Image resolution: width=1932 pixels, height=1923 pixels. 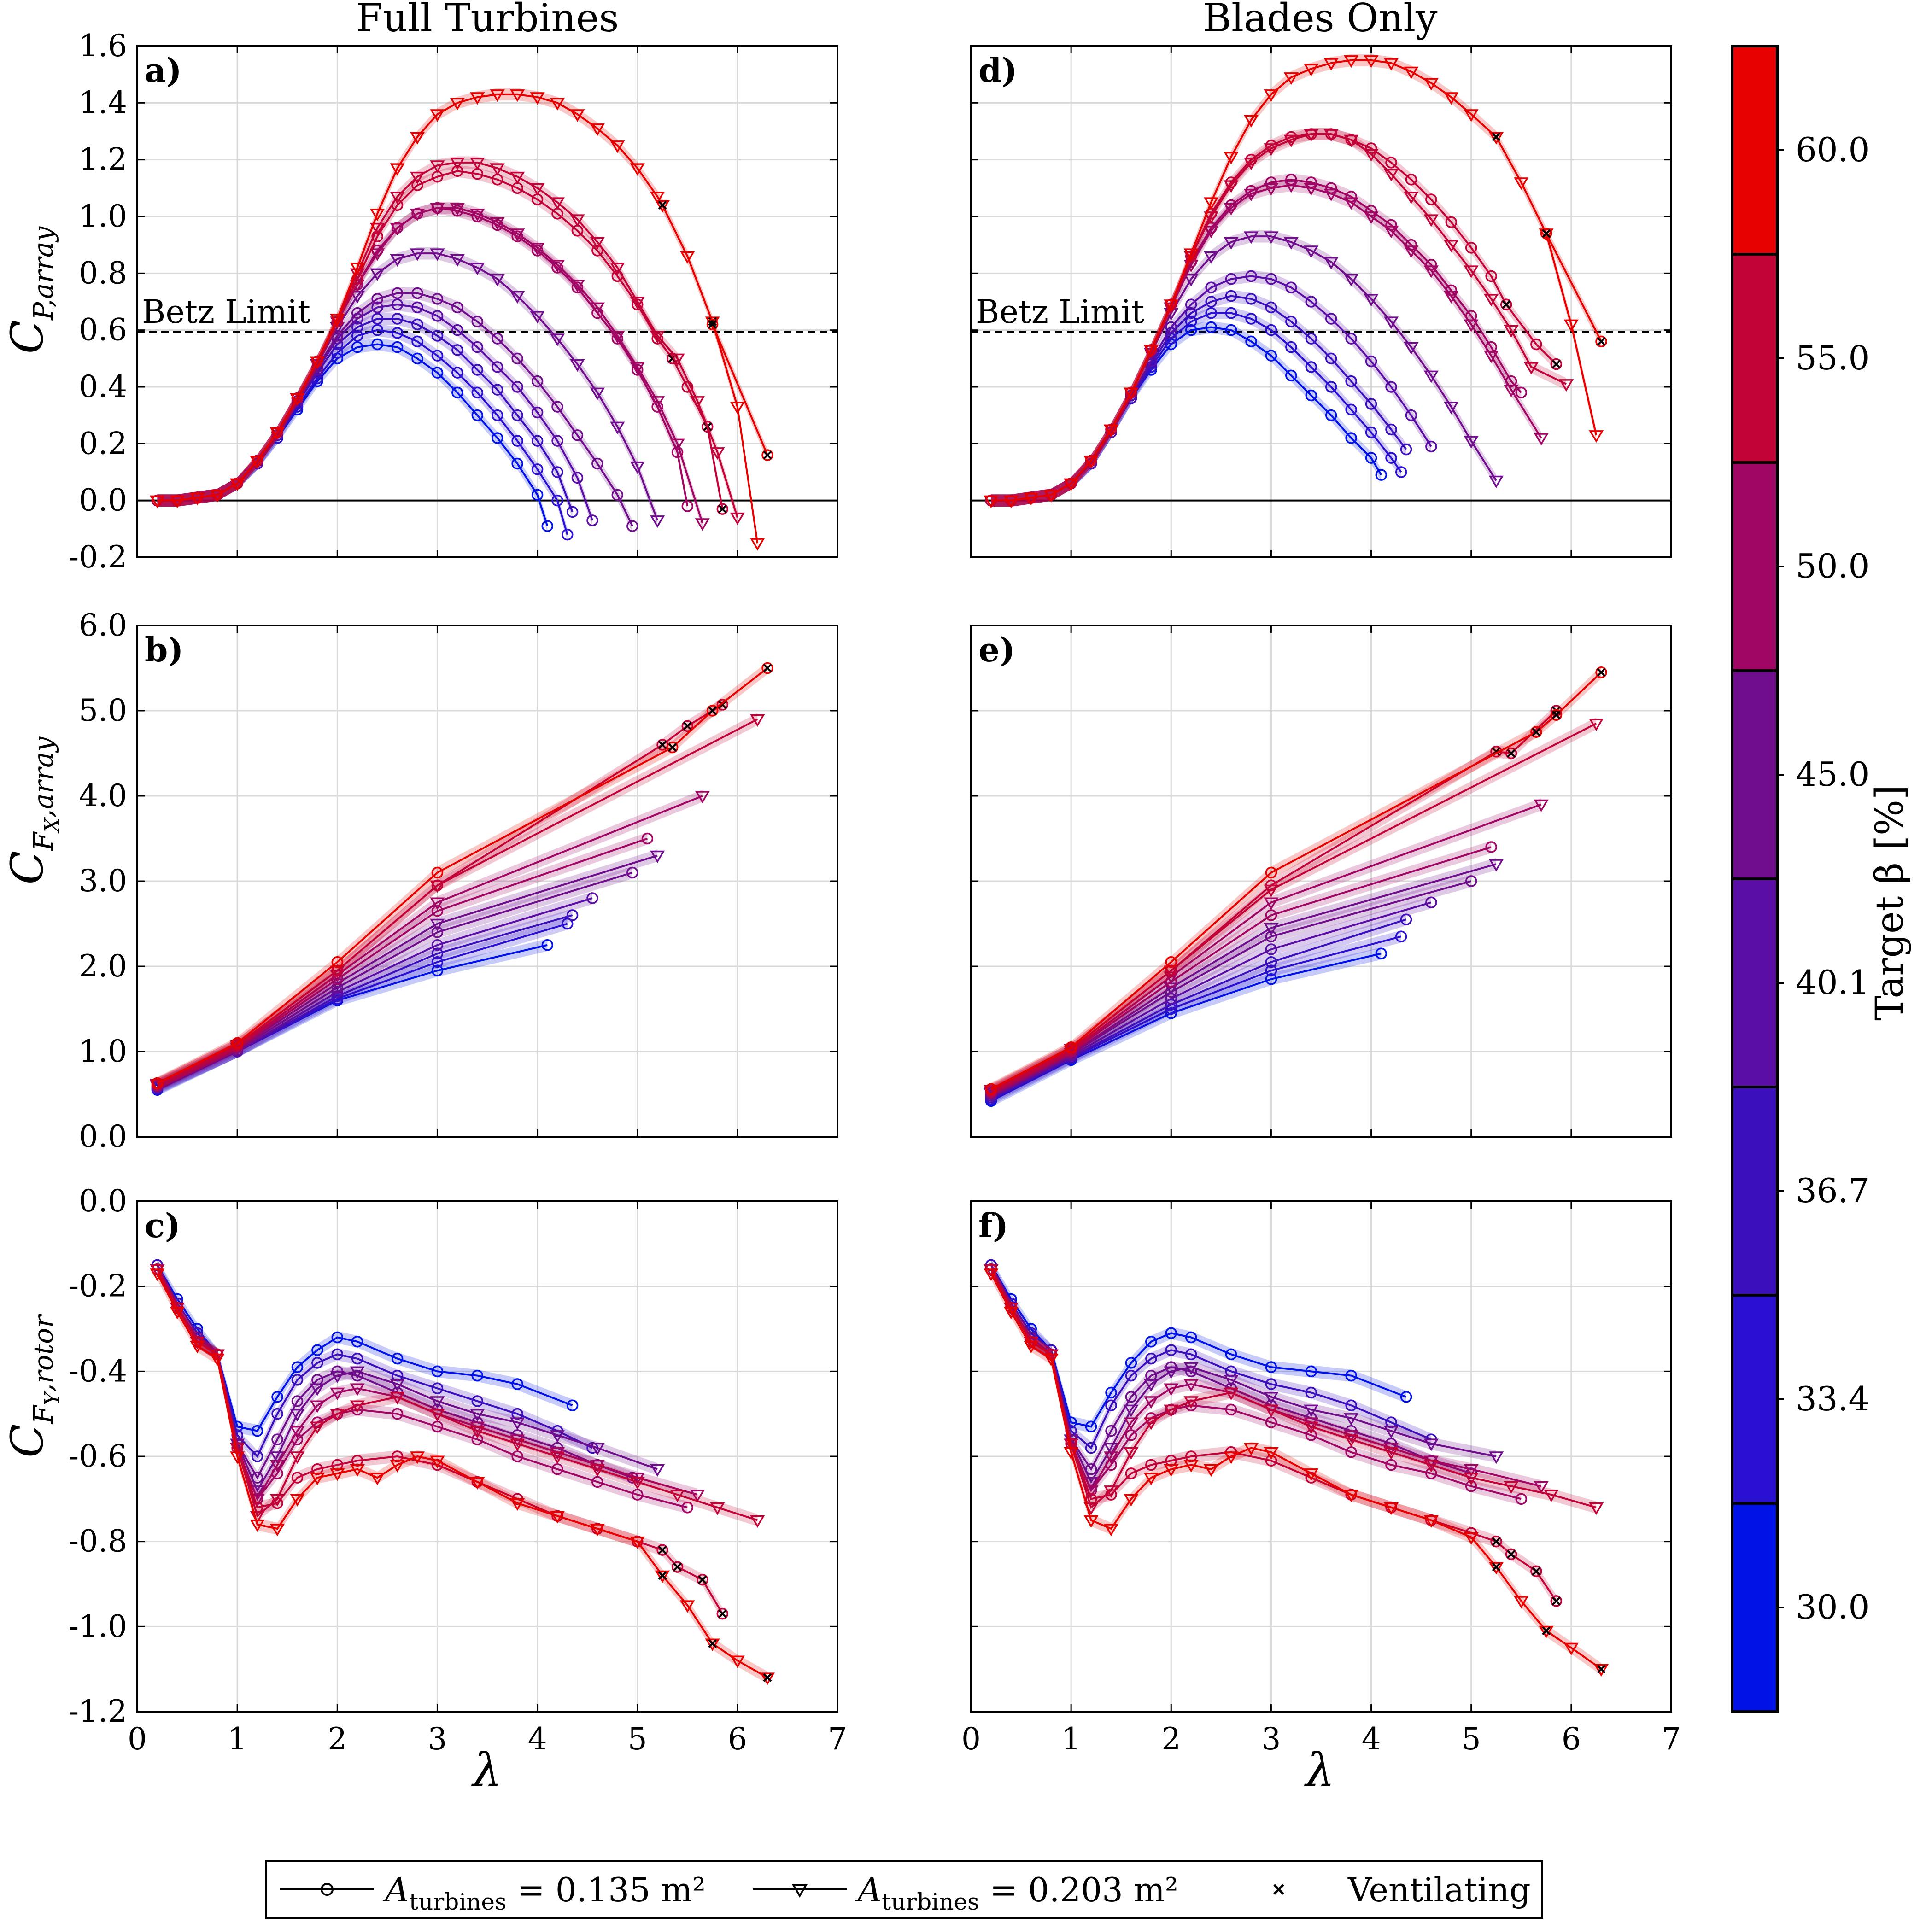 I want to click on x-tick-label: 2, so click(x=1171, y=1739).